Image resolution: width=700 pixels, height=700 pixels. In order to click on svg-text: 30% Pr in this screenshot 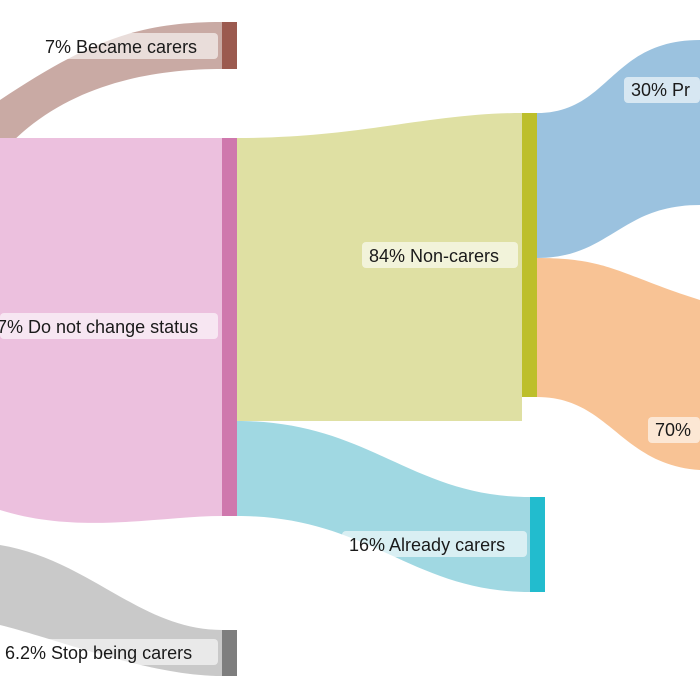, I will do `click(660, 90)`.